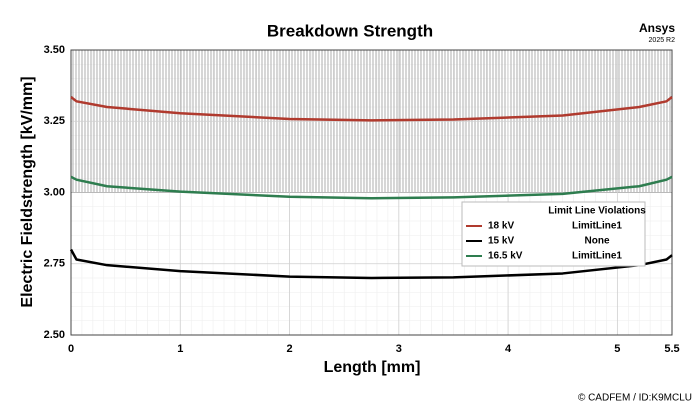  I want to click on brand: Ansys, so click(657, 28).